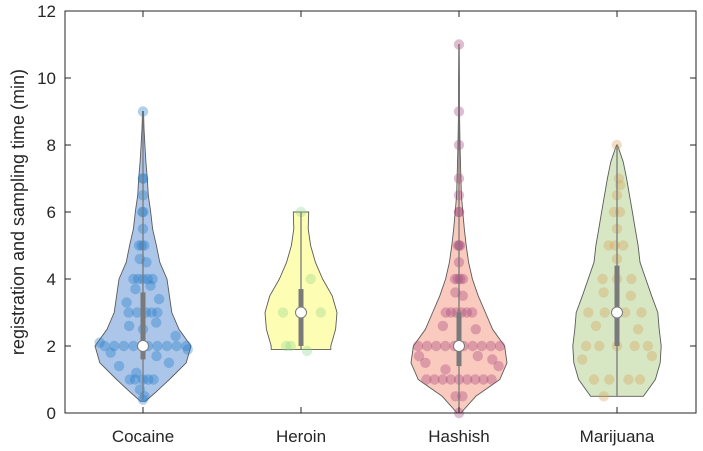 This screenshot has height=451, width=703. Describe the element at coordinates (51, 145) in the screenshot. I see `y-tick-label: 8` at that location.